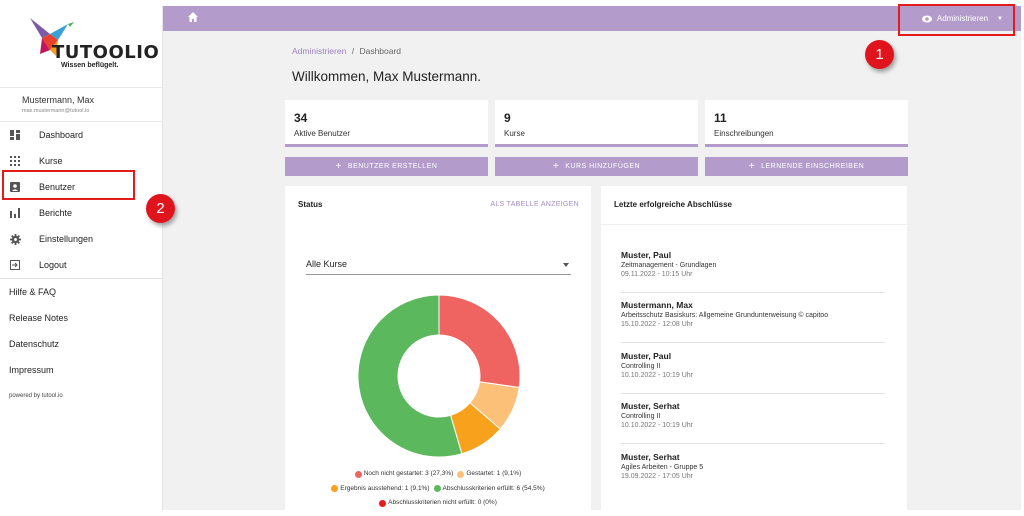  I want to click on link-help-faq: Hilfe & FAQ, so click(33, 292).